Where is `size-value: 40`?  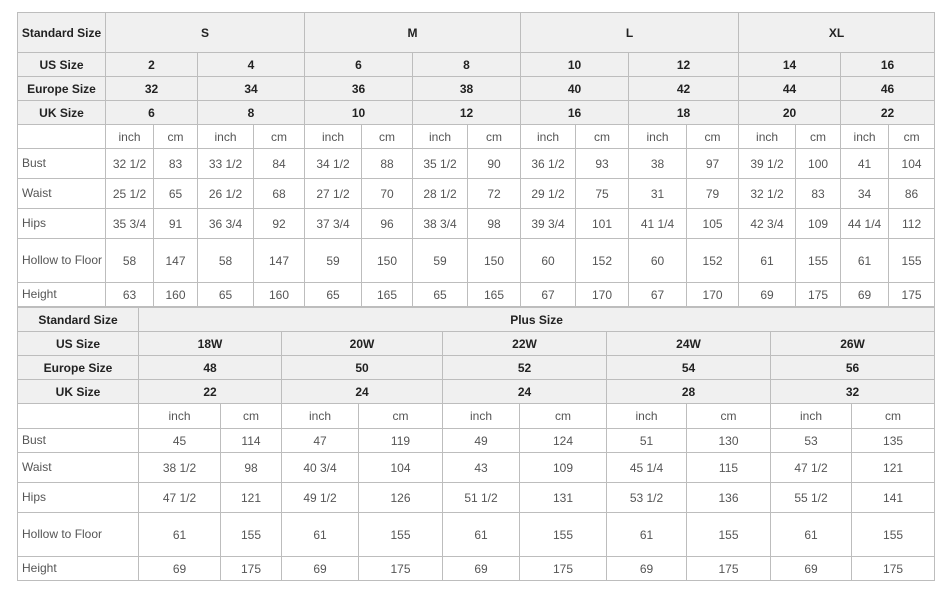 size-value: 40 is located at coordinates (575, 88).